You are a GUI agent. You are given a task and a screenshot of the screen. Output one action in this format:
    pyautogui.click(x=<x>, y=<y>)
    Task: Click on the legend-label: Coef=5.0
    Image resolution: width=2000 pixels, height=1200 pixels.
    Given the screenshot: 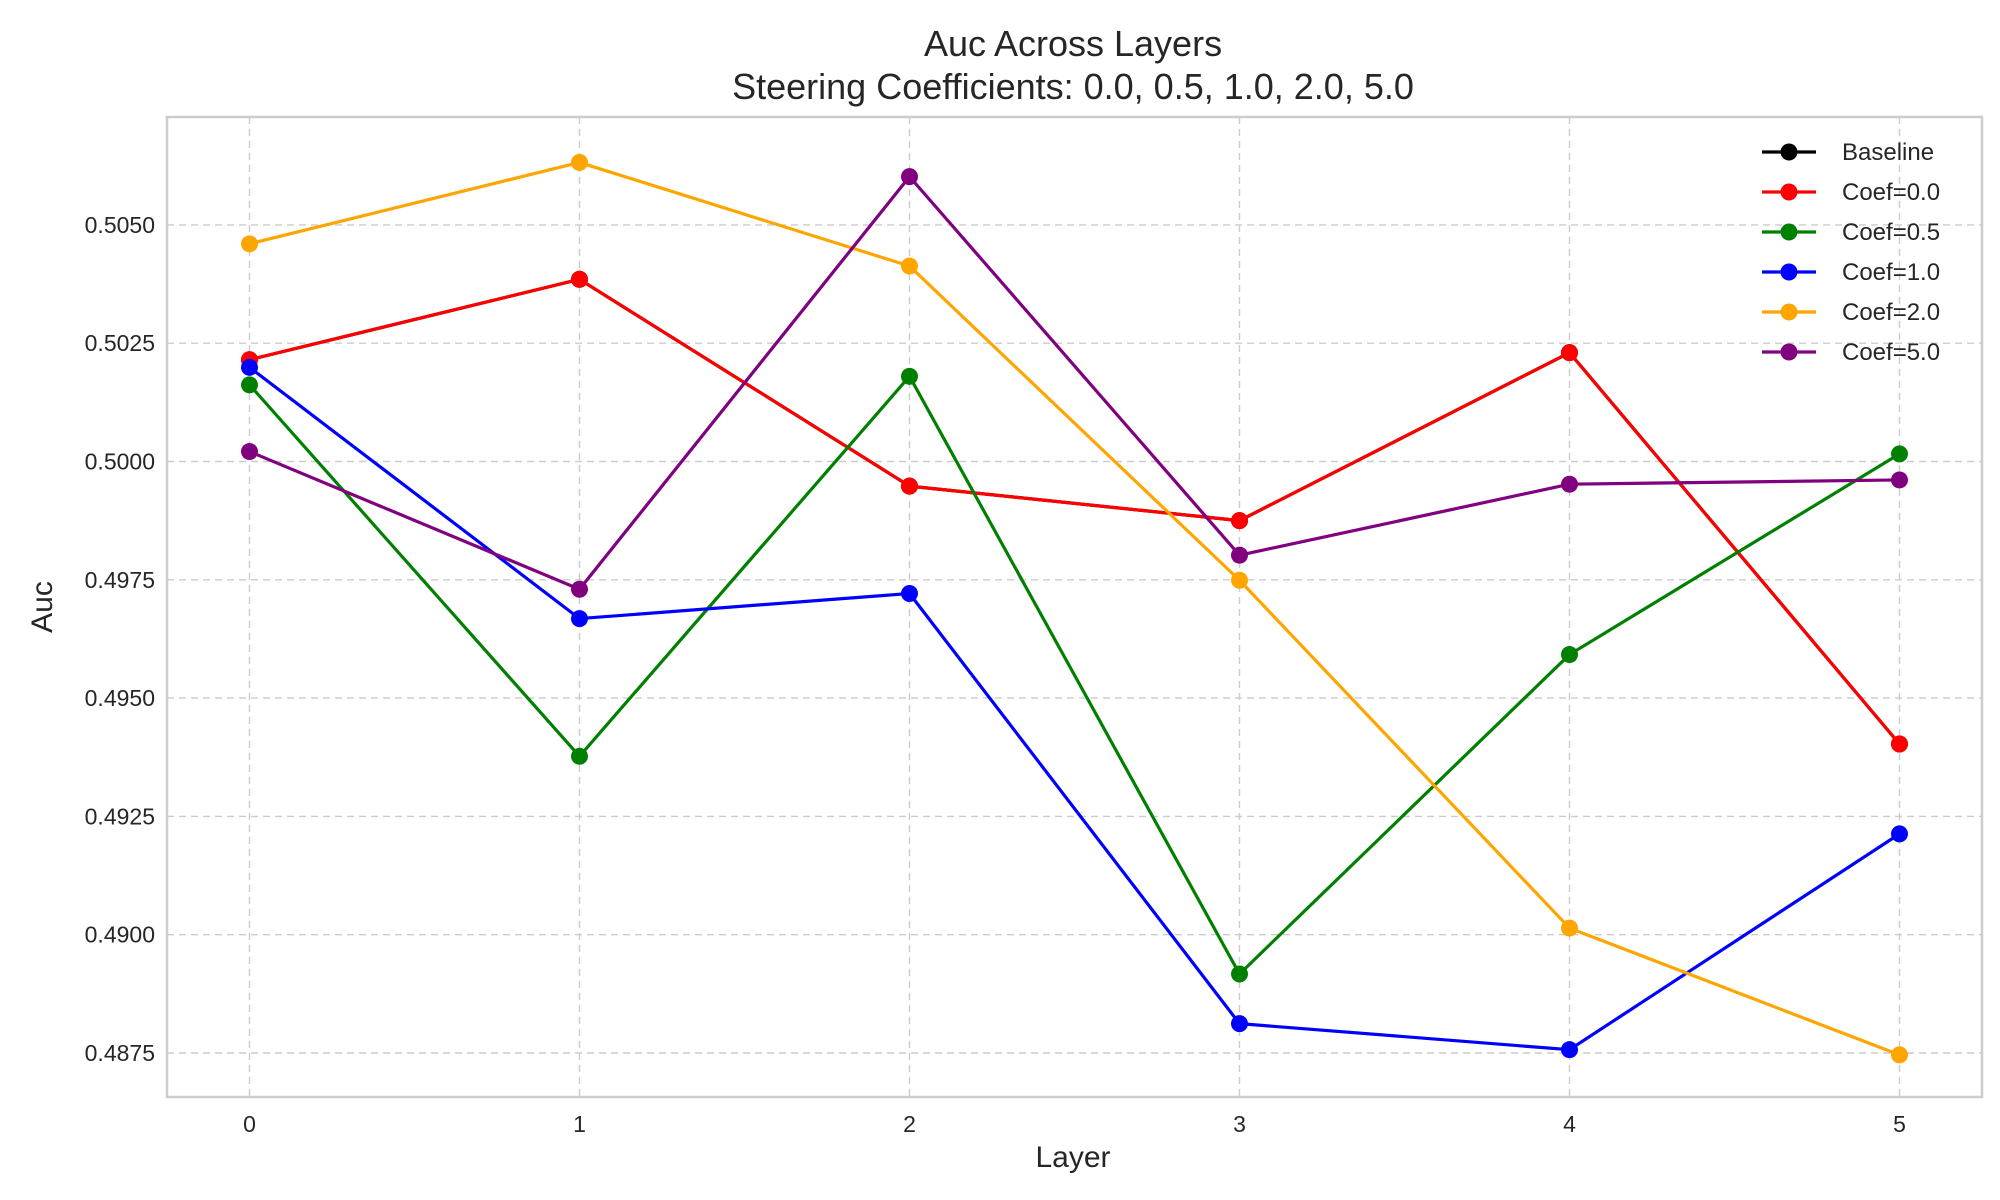 What is the action you would take?
    pyautogui.click(x=1891, y=352)
    